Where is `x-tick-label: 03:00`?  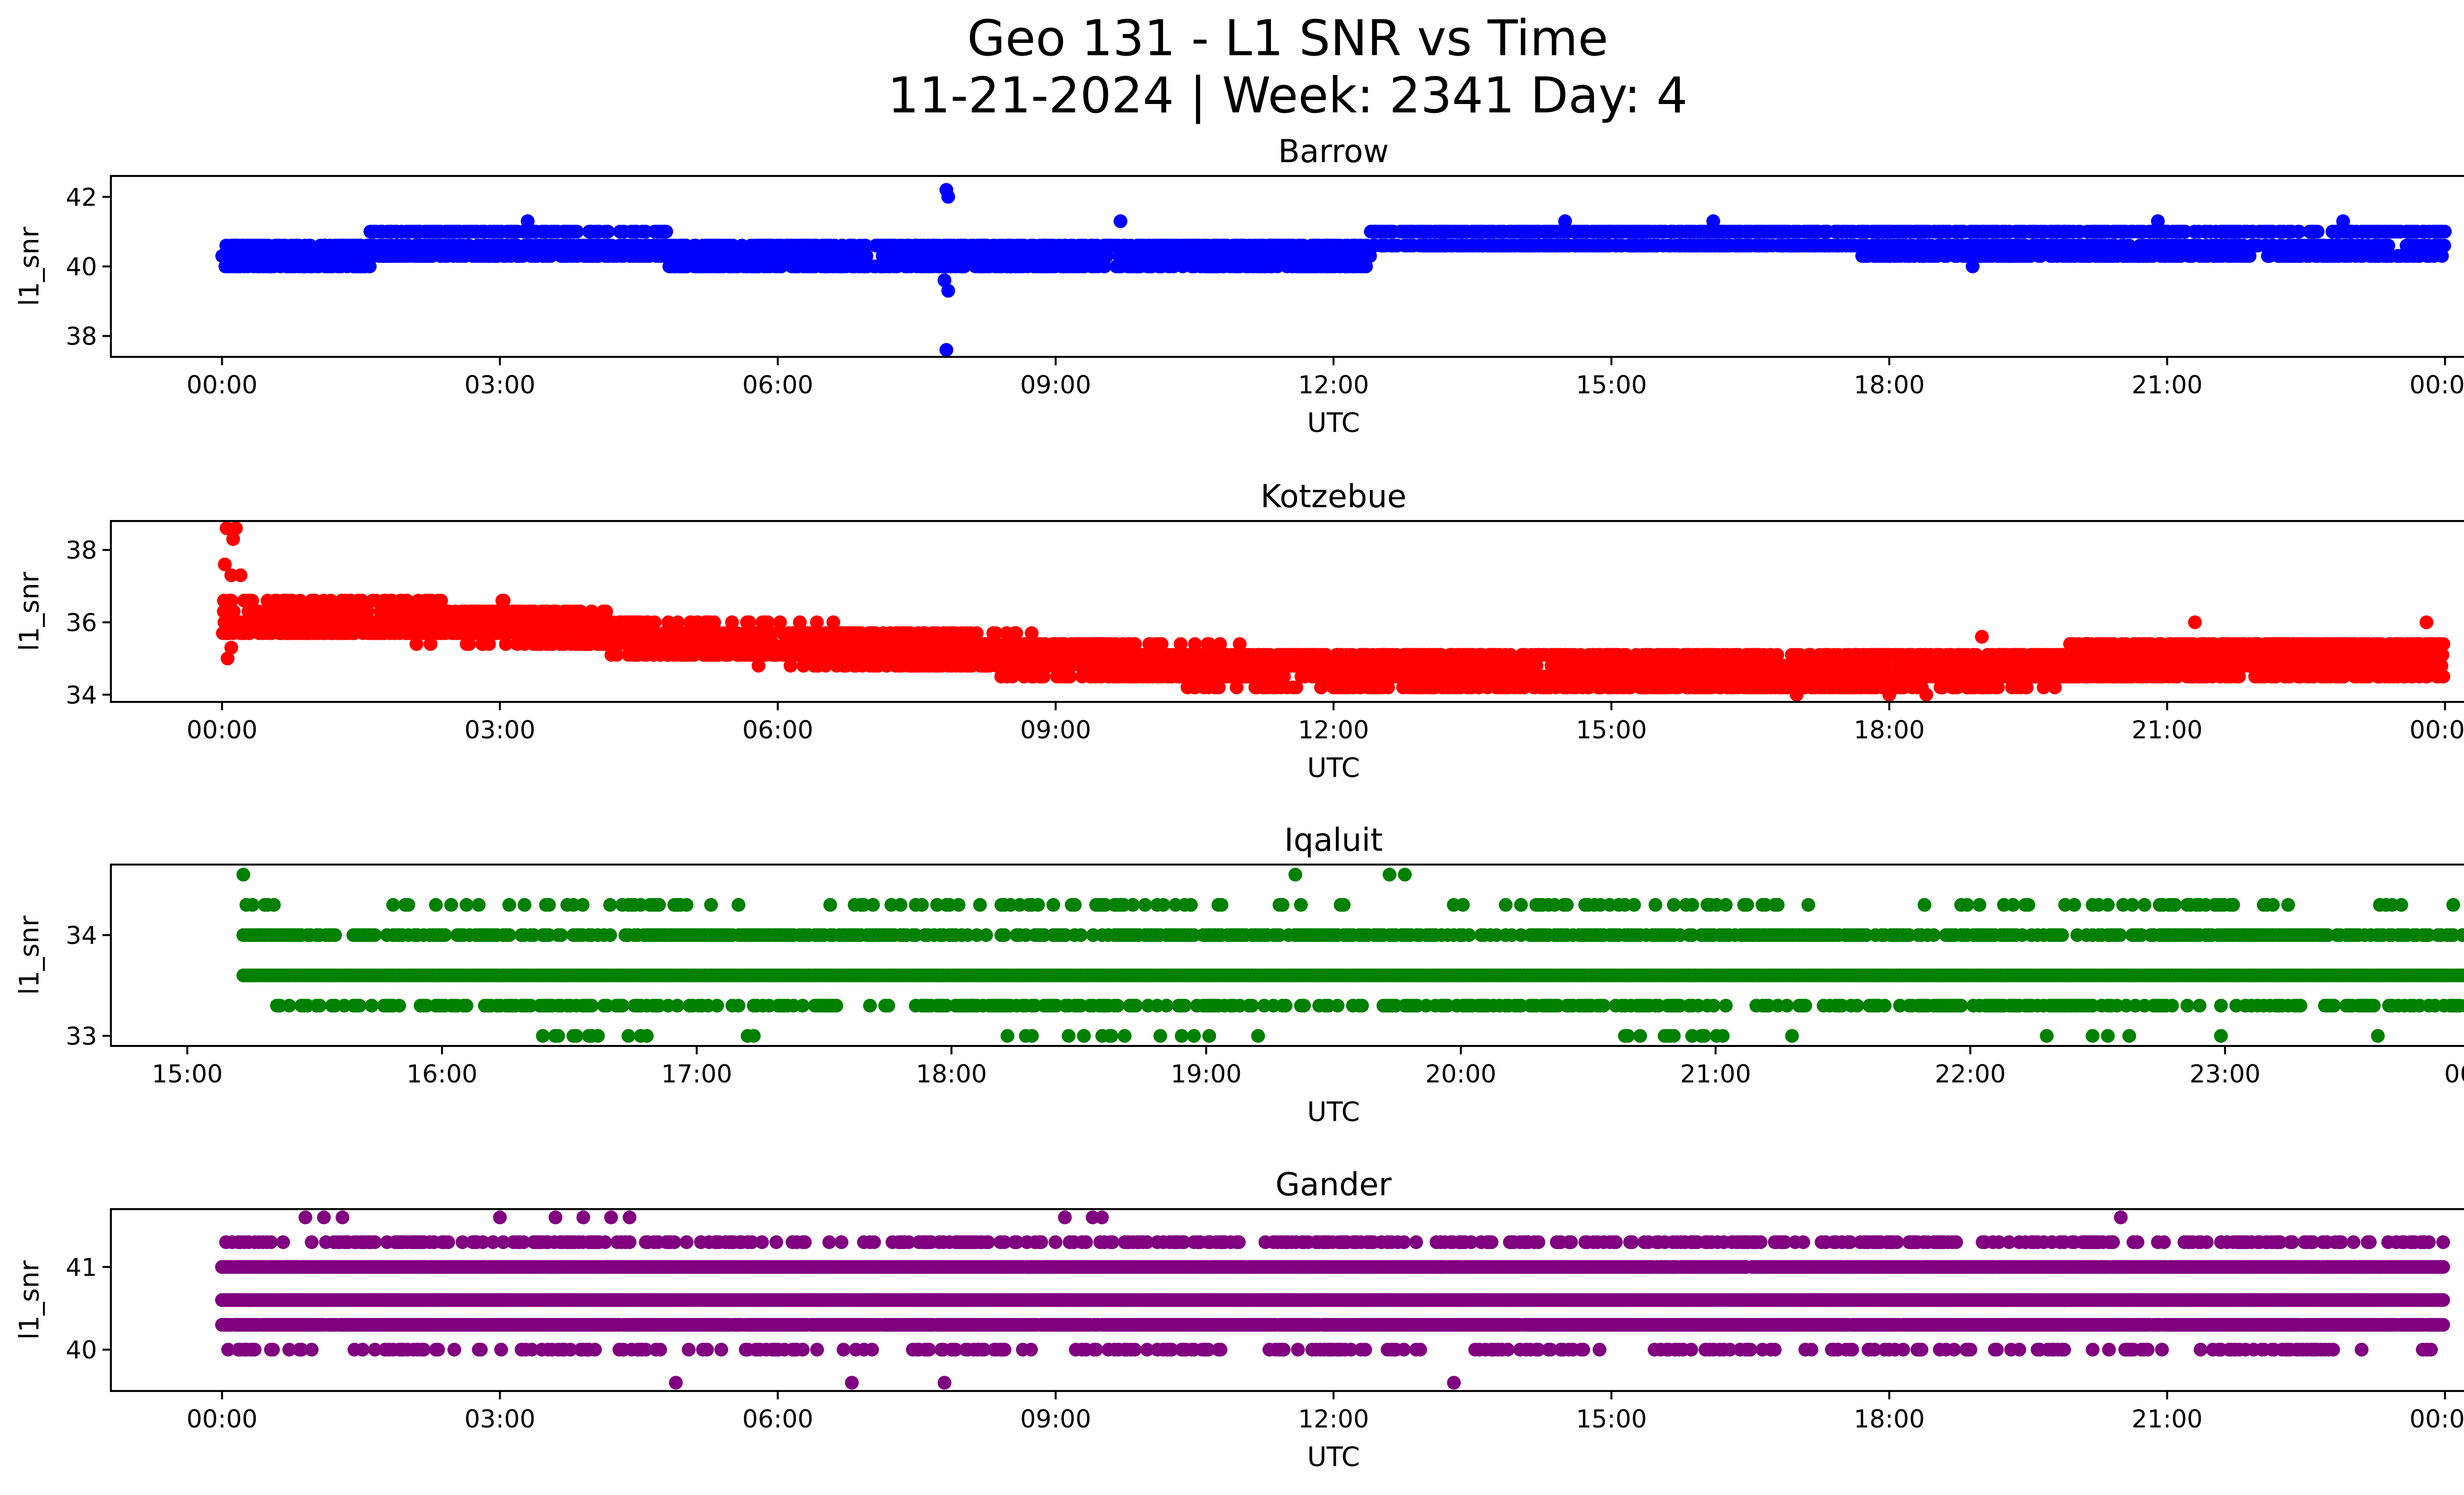
x-tick-label: 03:00 is located at coordinates (499, 385).